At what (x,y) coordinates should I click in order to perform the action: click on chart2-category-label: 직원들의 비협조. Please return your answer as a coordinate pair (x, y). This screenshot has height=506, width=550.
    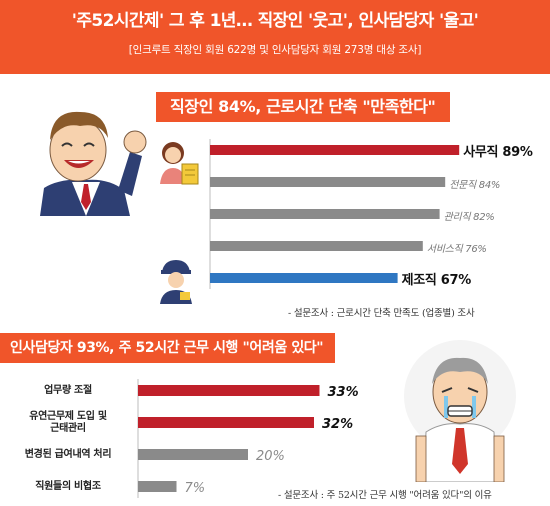
    Looking at the image, I should click on (68, 486).